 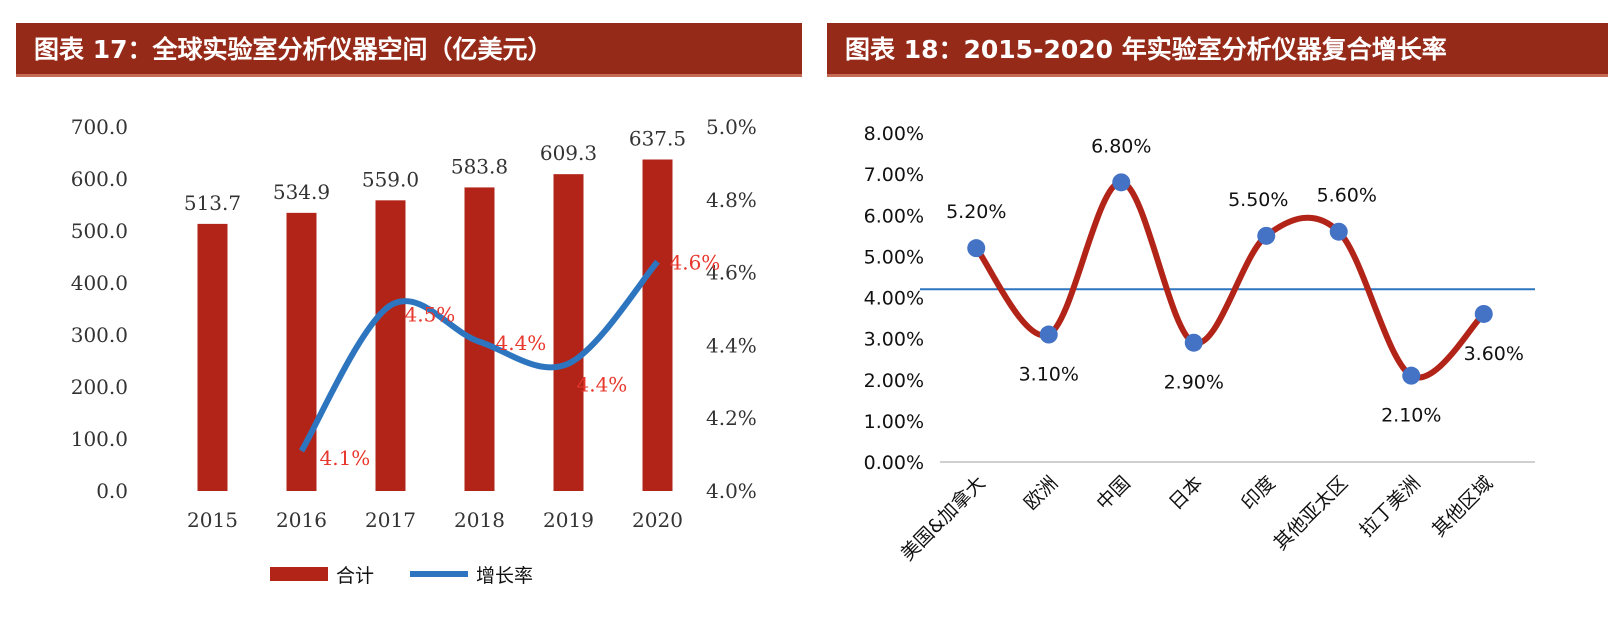 I want to click on bar-data-label: 534.9, so click(x=301, y=192).